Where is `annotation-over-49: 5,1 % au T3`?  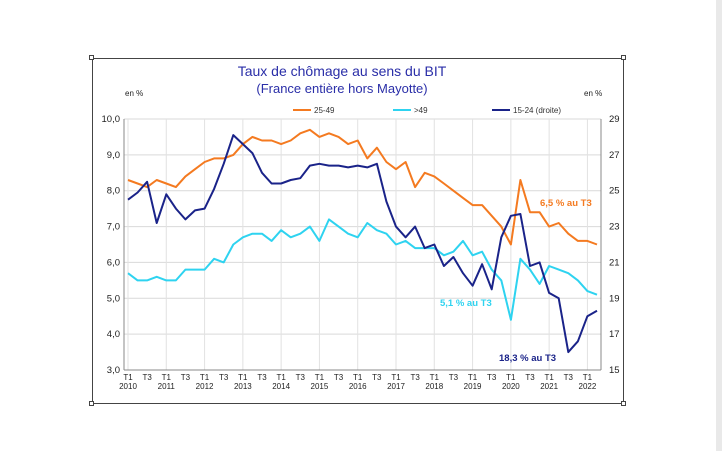 annotation-over-49: 5,1 % au T3 is located at coordinates (466, 303).